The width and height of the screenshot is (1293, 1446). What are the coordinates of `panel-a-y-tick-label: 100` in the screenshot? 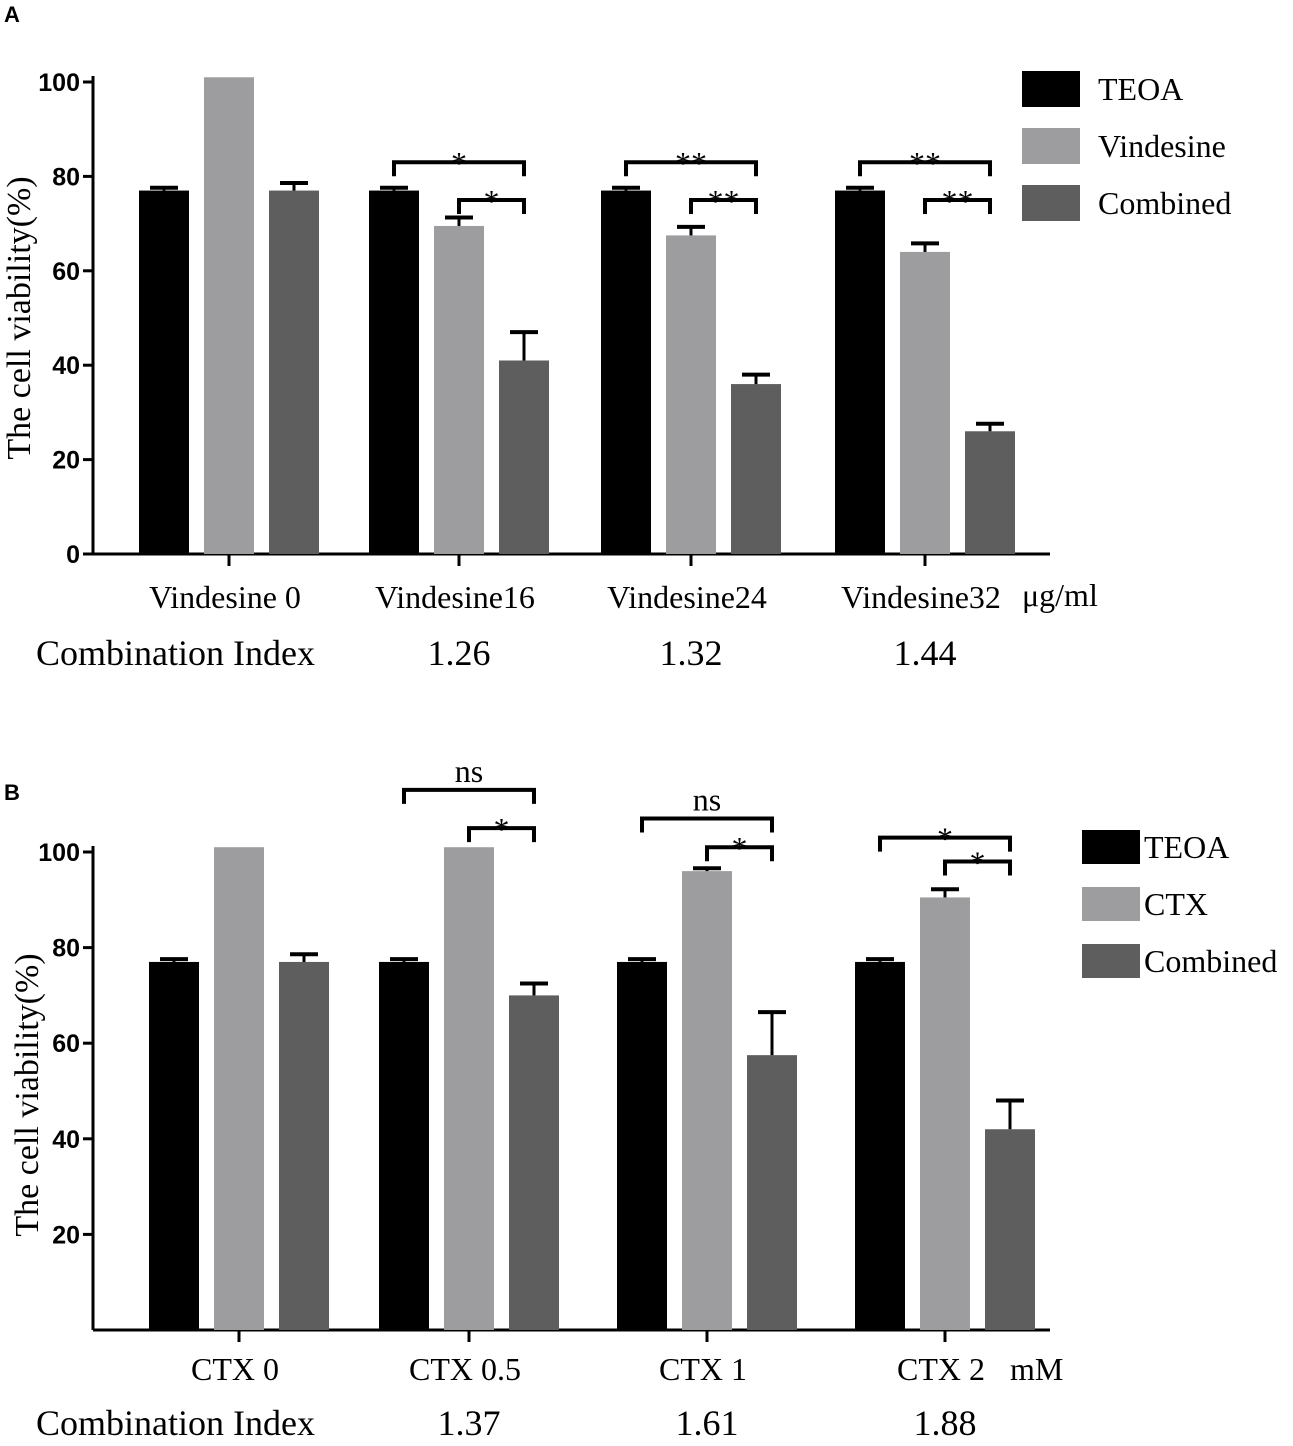 It's located at (59, 83).